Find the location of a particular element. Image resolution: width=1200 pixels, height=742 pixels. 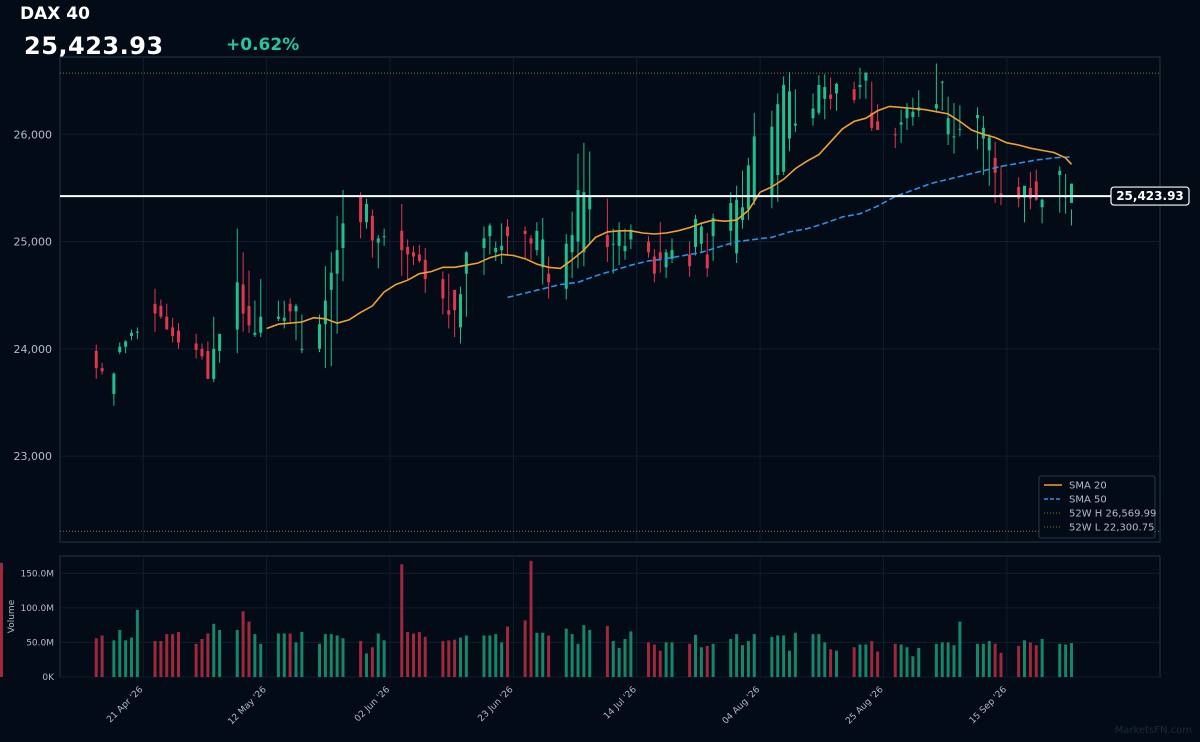

x-tick-label: 14 Jul '26 is located at coordinates (620, 703).